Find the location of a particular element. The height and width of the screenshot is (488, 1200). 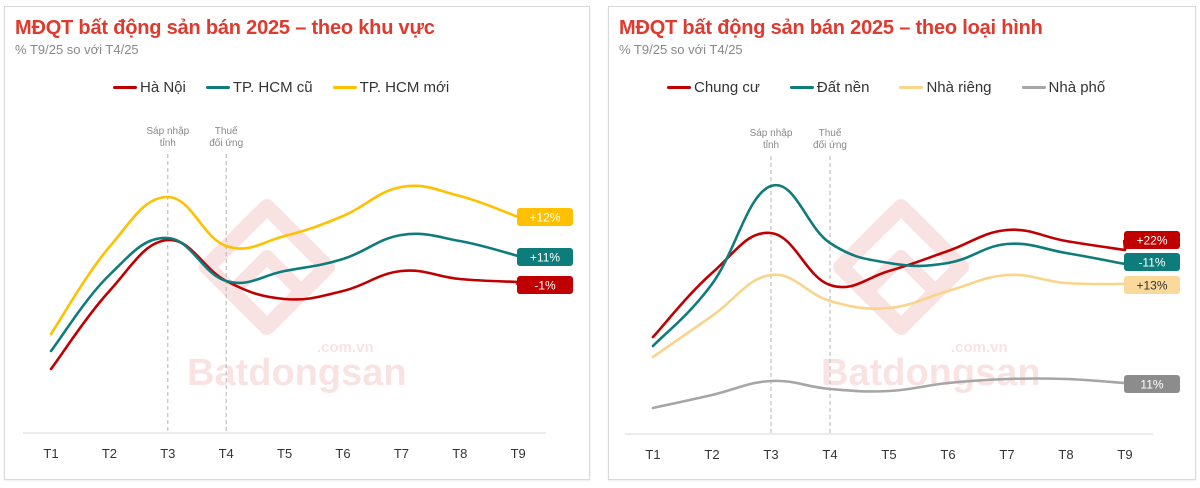

legend-label: Chung cư is located at coordinates (727, 87).